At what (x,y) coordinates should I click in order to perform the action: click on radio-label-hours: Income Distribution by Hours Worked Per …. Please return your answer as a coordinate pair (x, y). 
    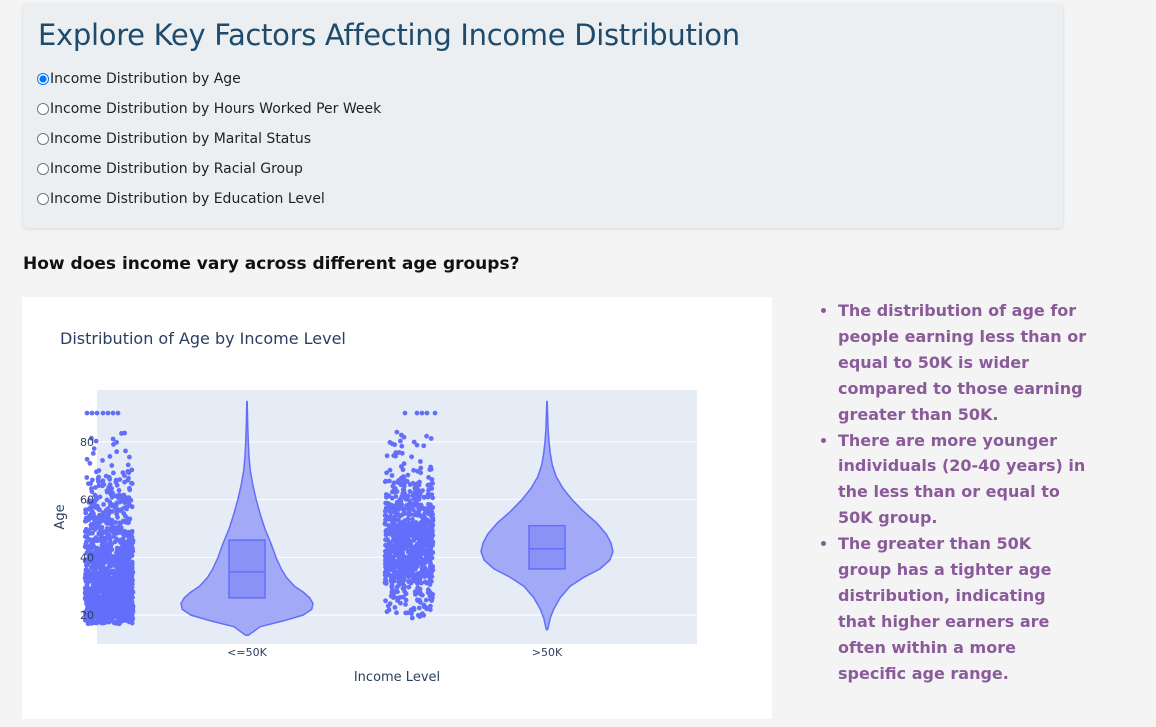
    Looking at the image, I should click on (216, 109).